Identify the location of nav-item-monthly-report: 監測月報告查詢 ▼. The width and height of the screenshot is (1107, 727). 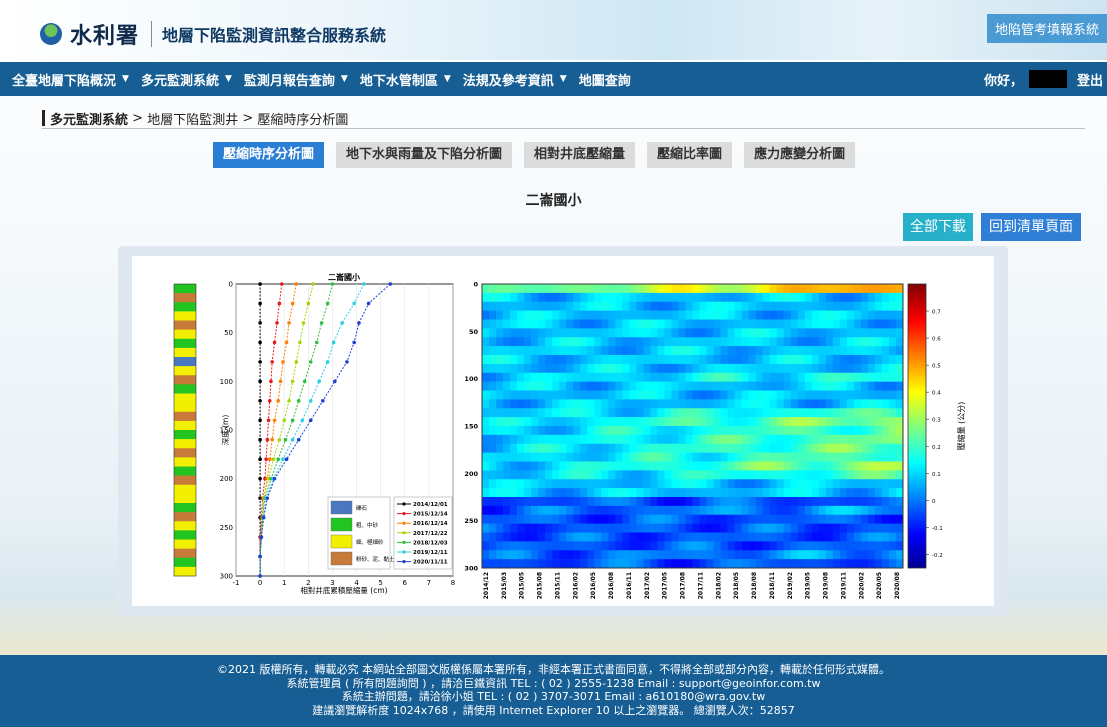
(295, 81).